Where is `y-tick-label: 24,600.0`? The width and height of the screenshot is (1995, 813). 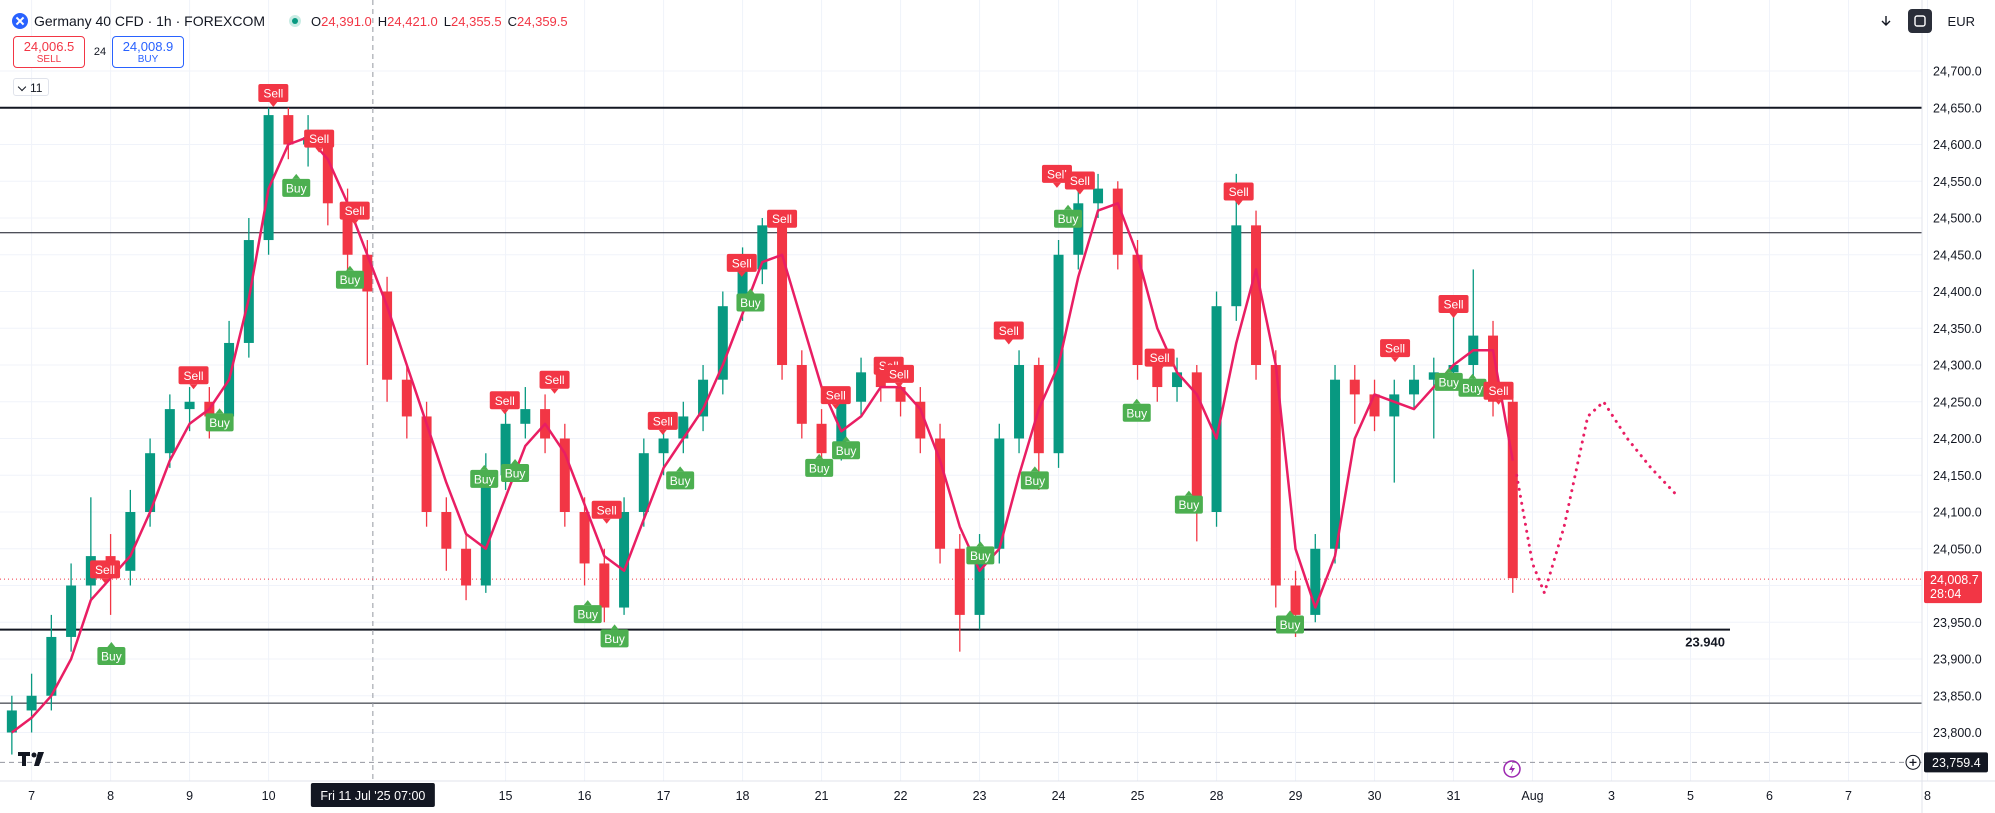 y-tick-label: 24,600.0 is located at coordinates (1957, 145).